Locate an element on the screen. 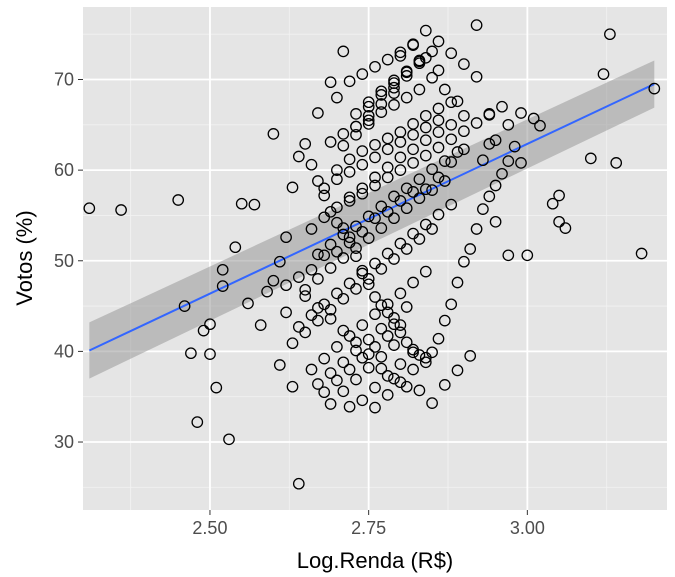 The image size is (675, 577). x-tick-label: 3.00 is located at coordinates (527, 528).